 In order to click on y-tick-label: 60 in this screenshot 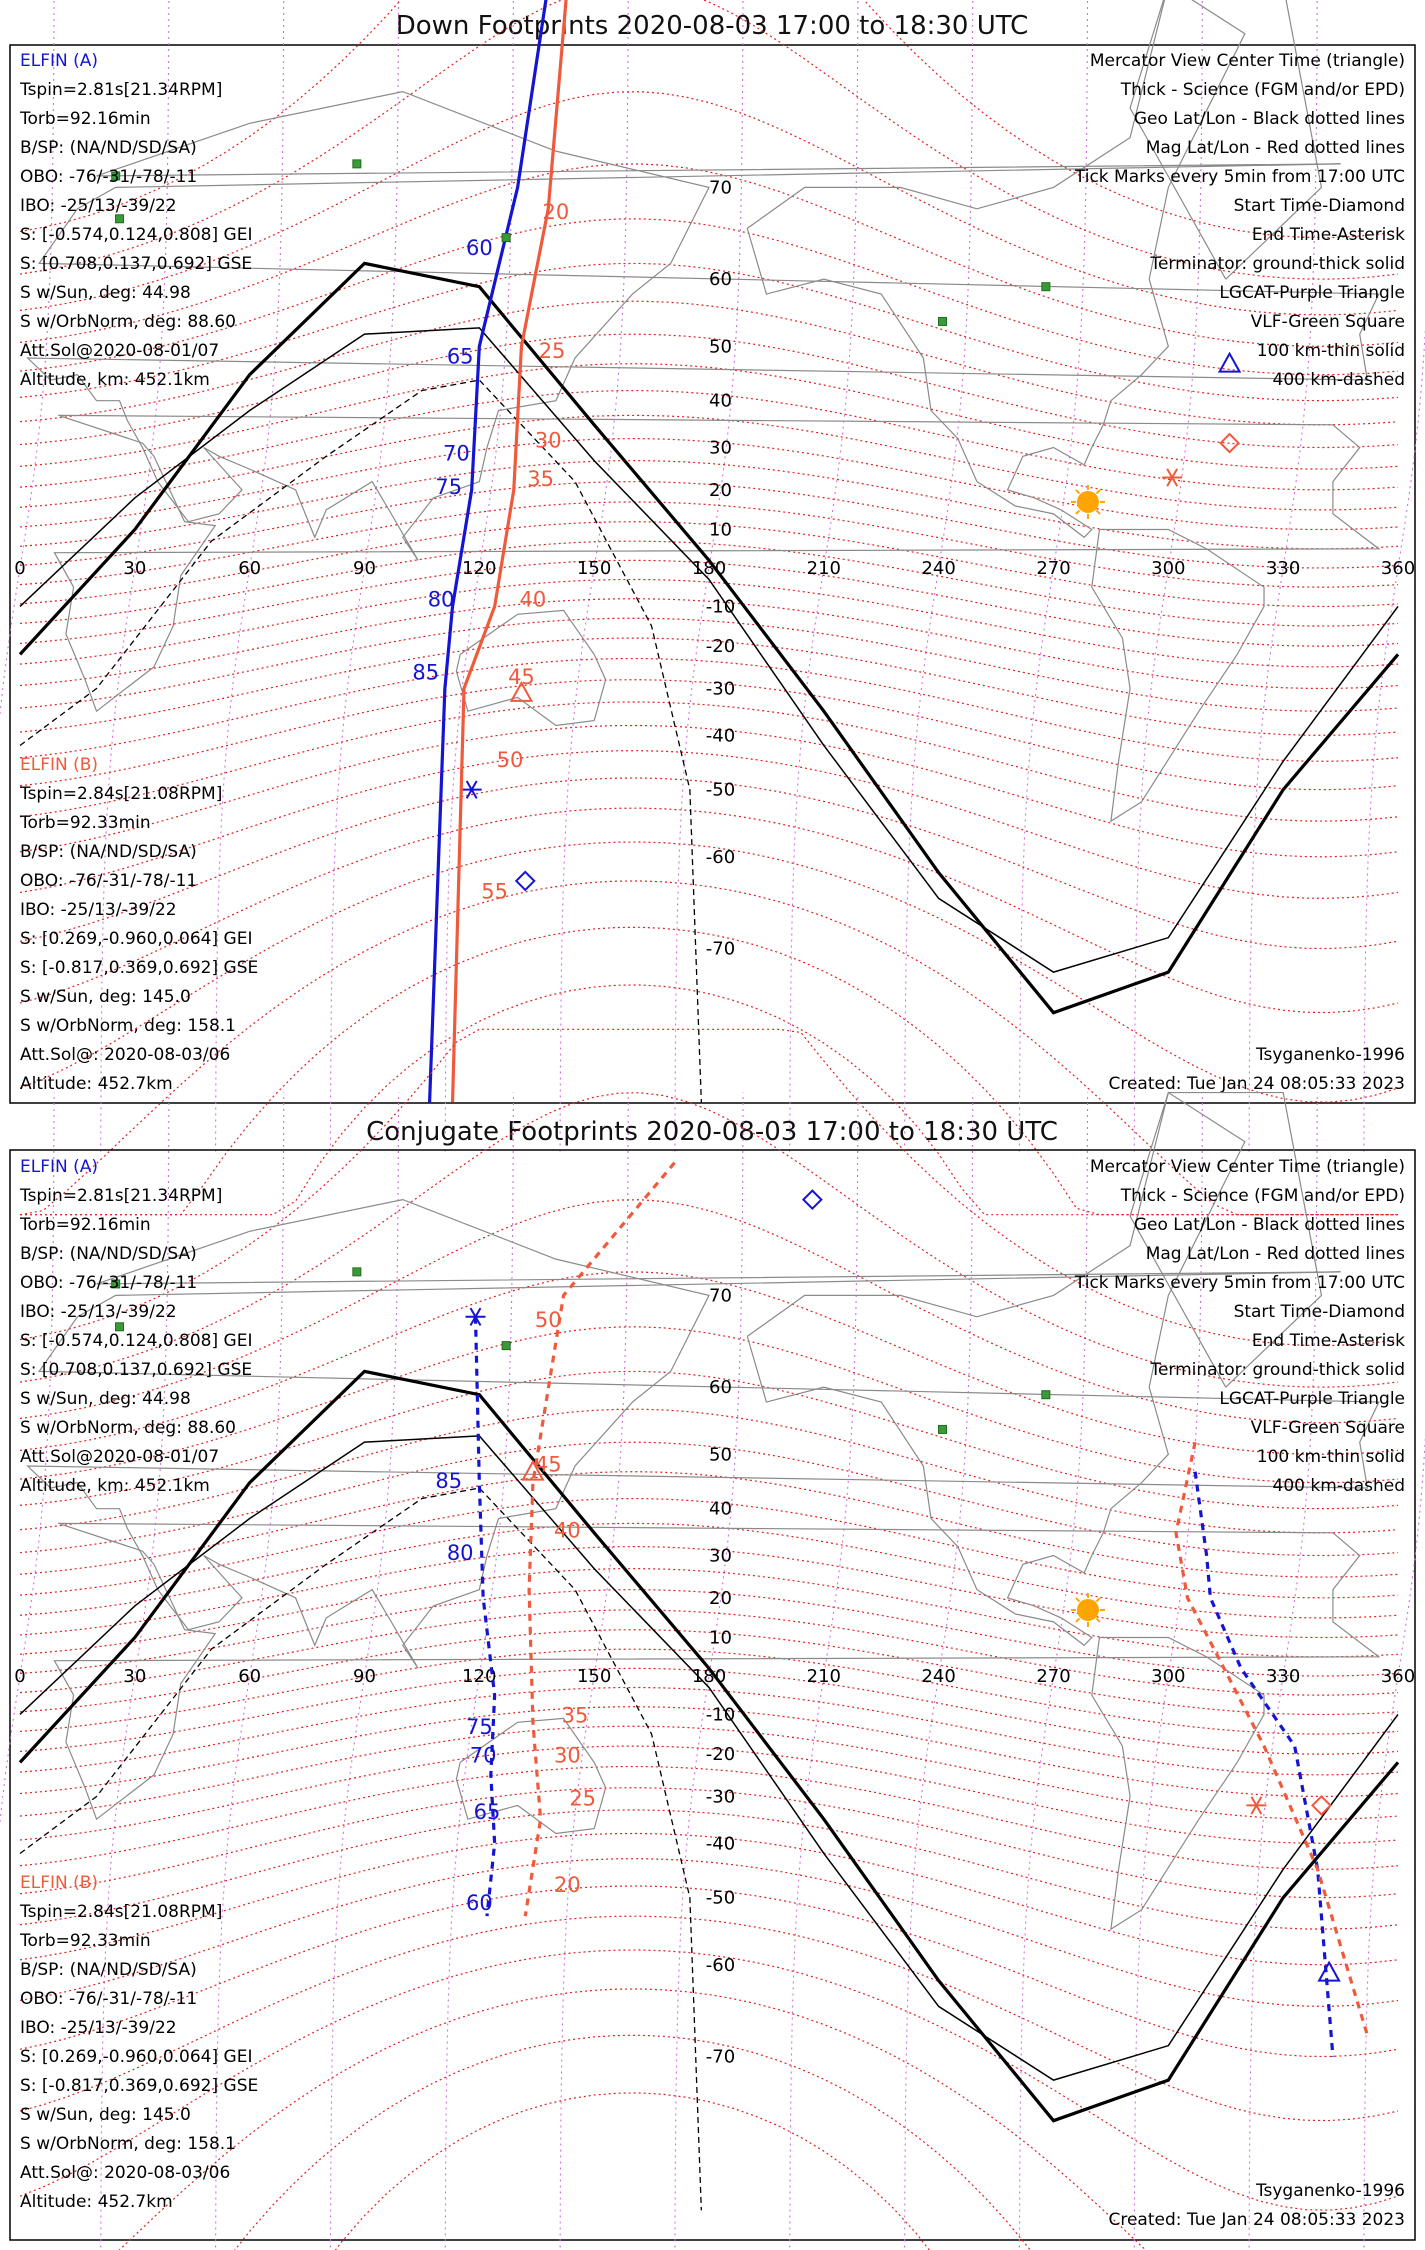, I will do `click(720, 279)`.